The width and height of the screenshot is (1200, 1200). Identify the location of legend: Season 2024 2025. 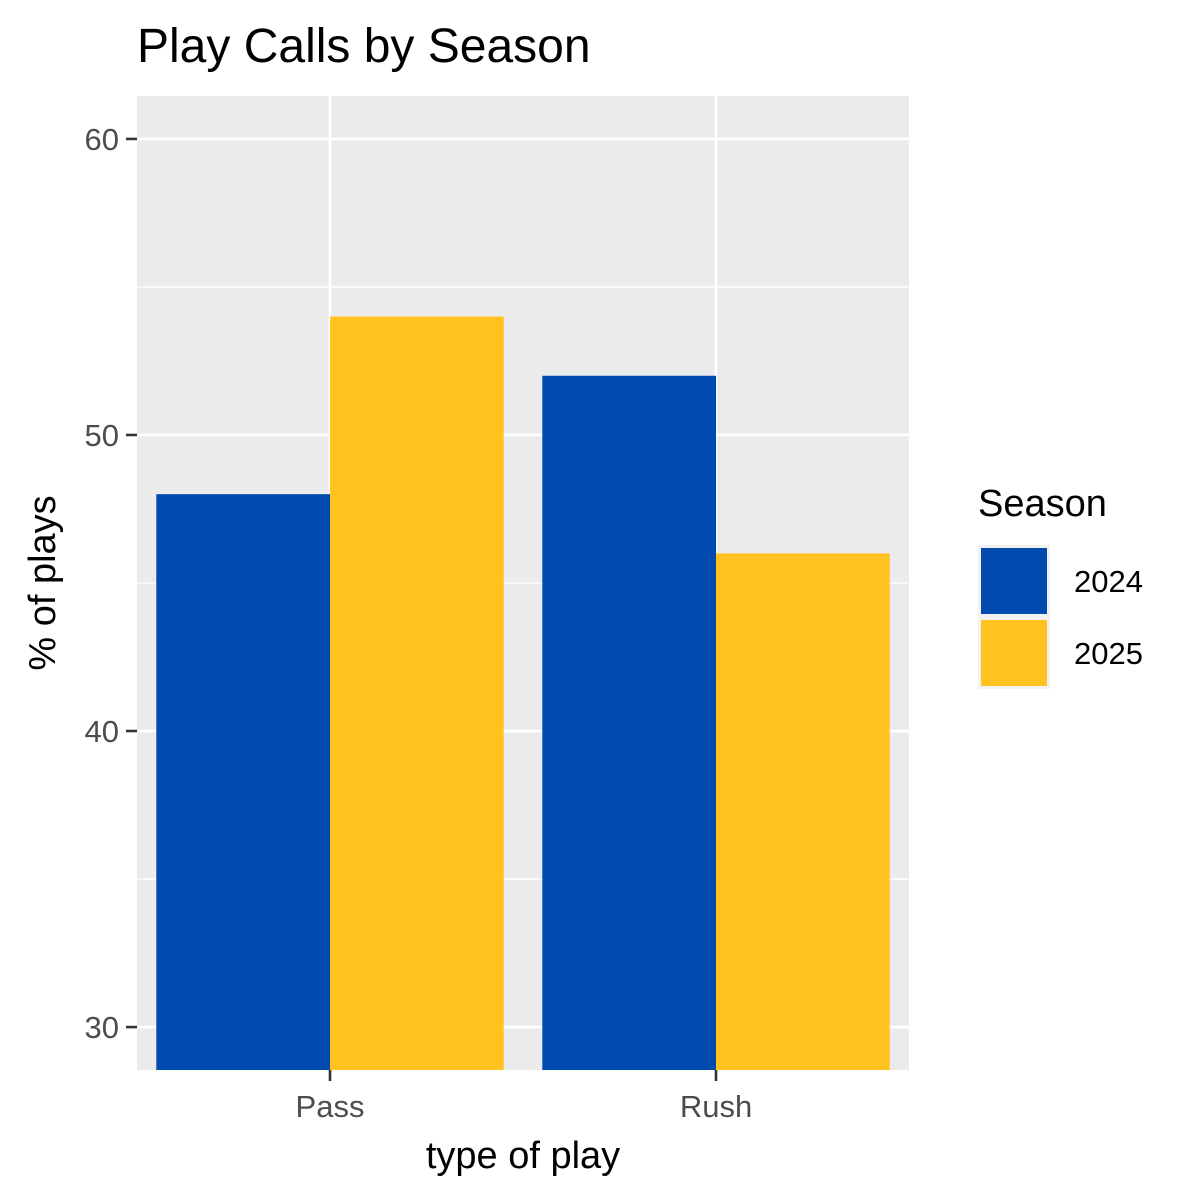
(1060, 586).